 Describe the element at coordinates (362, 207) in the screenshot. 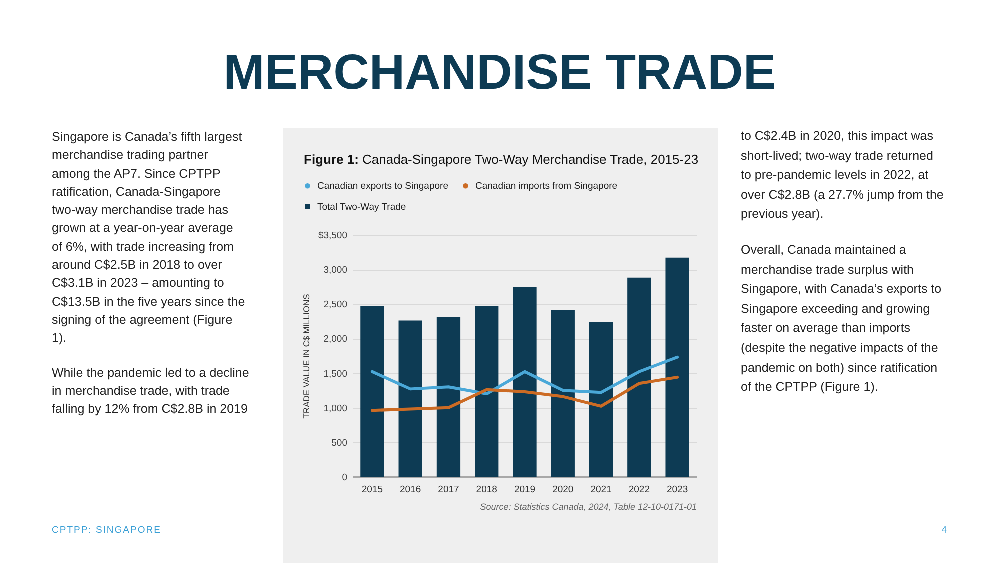

I see `legend-label: Total Two-Way Trade` at that location.